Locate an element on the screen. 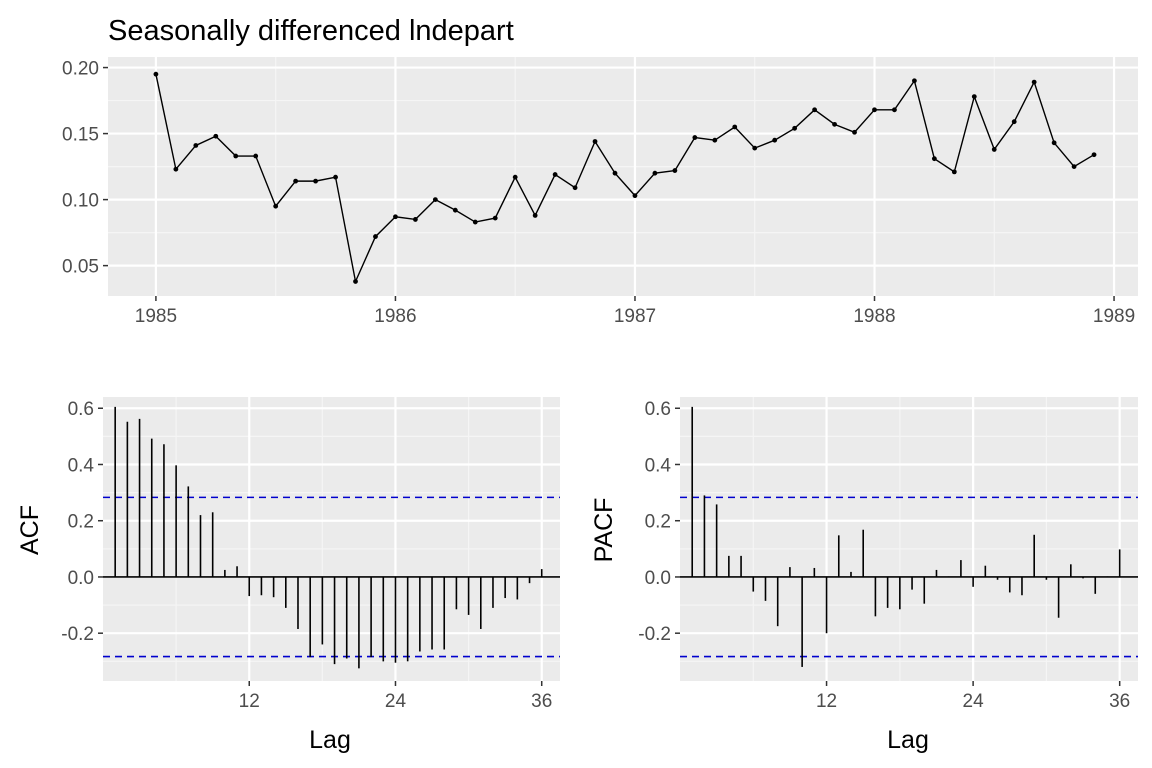  acf-x-tick-label: 24 is located at coordinates (396, 701).